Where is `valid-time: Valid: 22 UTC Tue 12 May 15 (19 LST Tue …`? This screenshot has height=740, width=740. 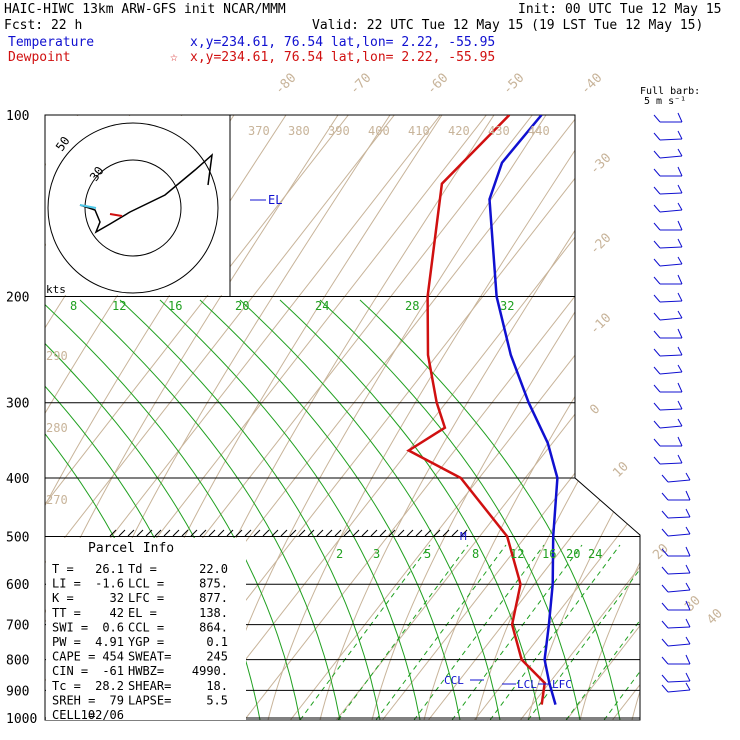
valid-time: Valid: 22 UTC Tue 12 May 15 (19 LST Tue … is located at coordinates (507, 25).